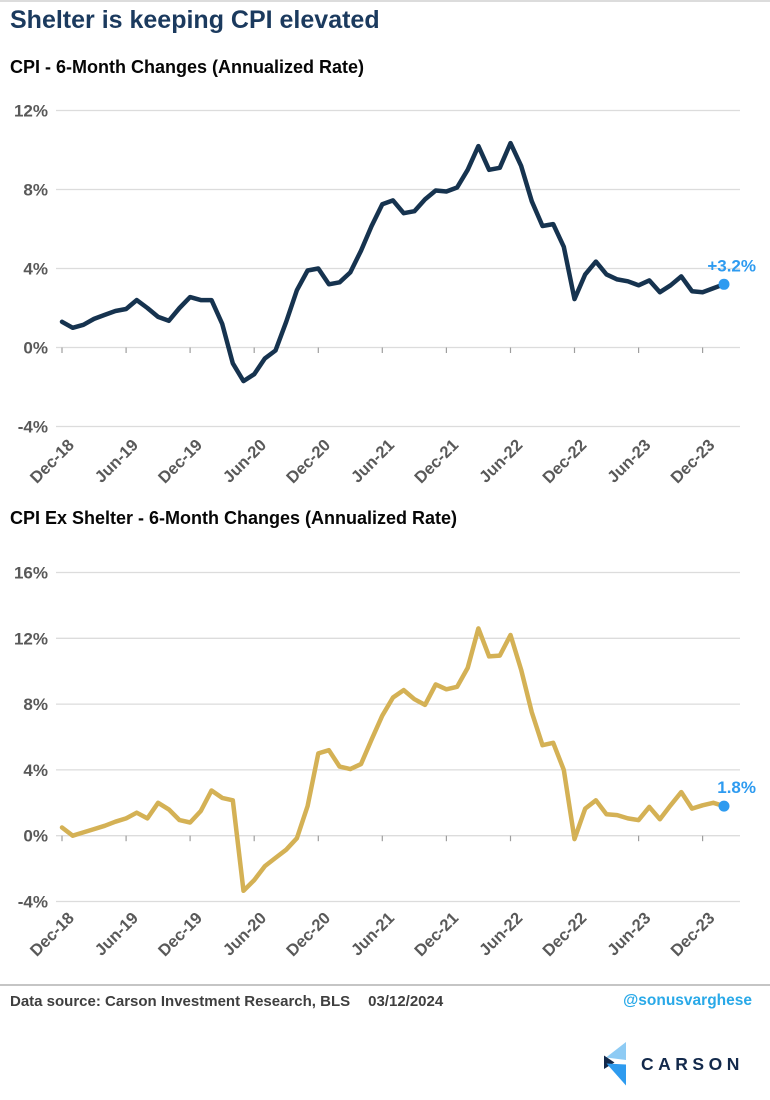 The image size is (770, 1100). Describe the element at coordinates (687, 1000) in the screenshot. I see `twitter-handle: @sonusvarghese` at that location.